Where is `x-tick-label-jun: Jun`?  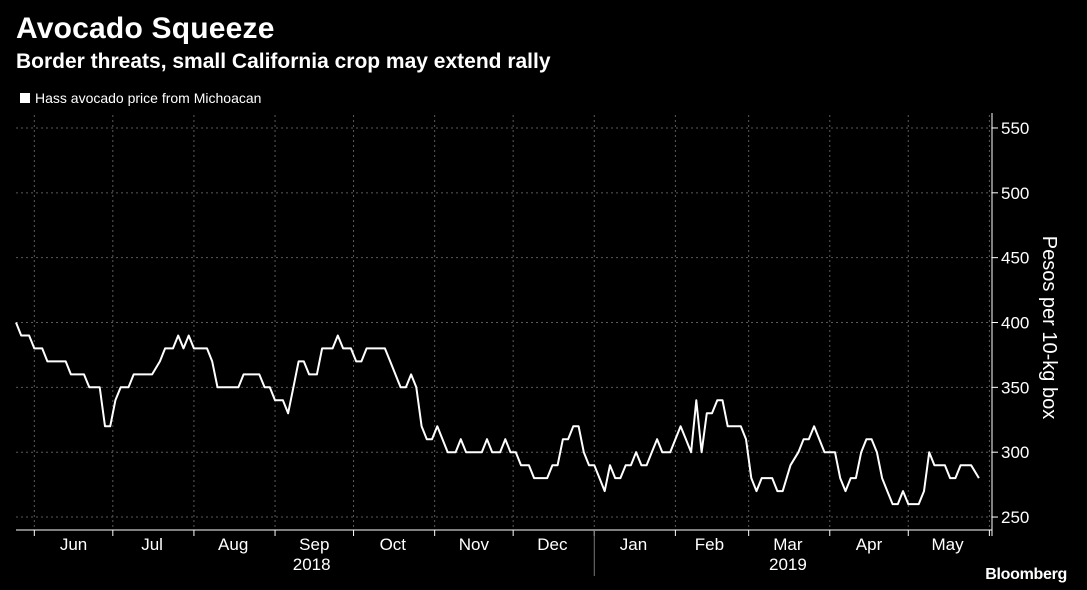 x-tick-label-jun: Jun is located at coordinates (73, 544).